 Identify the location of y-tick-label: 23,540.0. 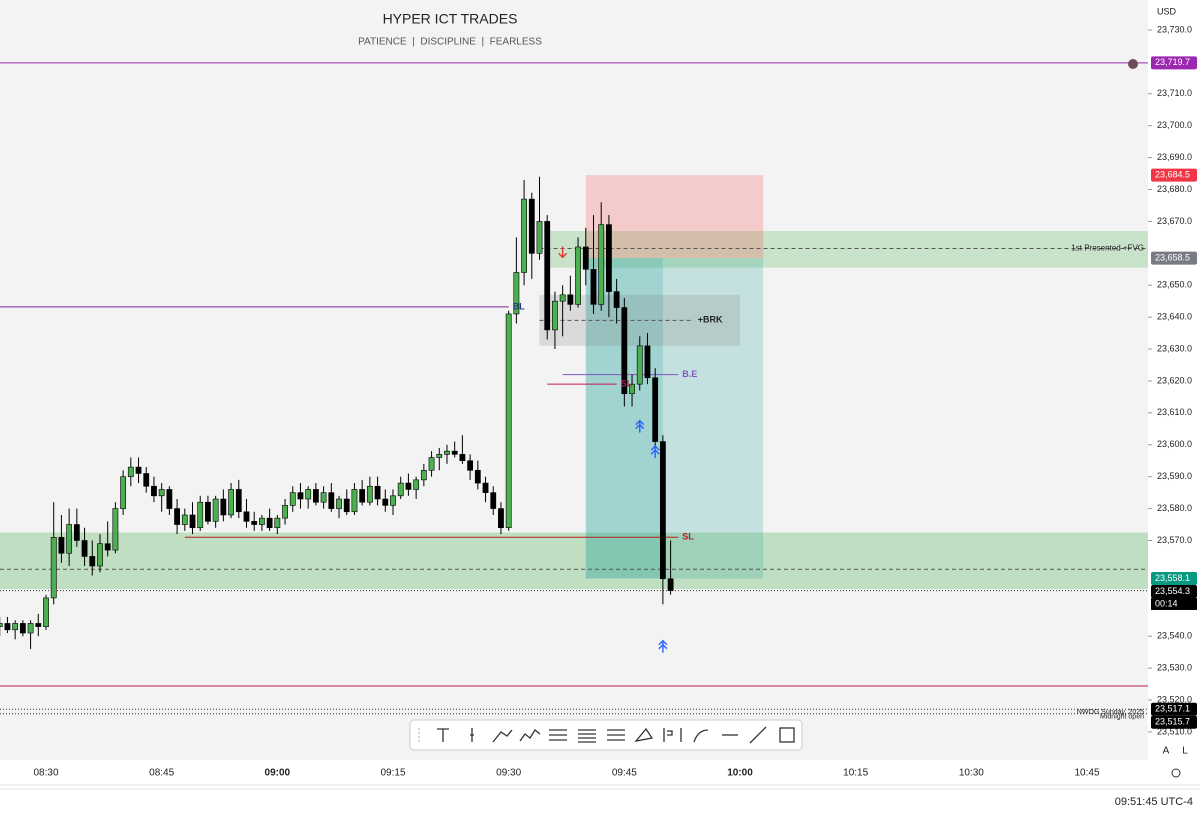
(1174, 636).